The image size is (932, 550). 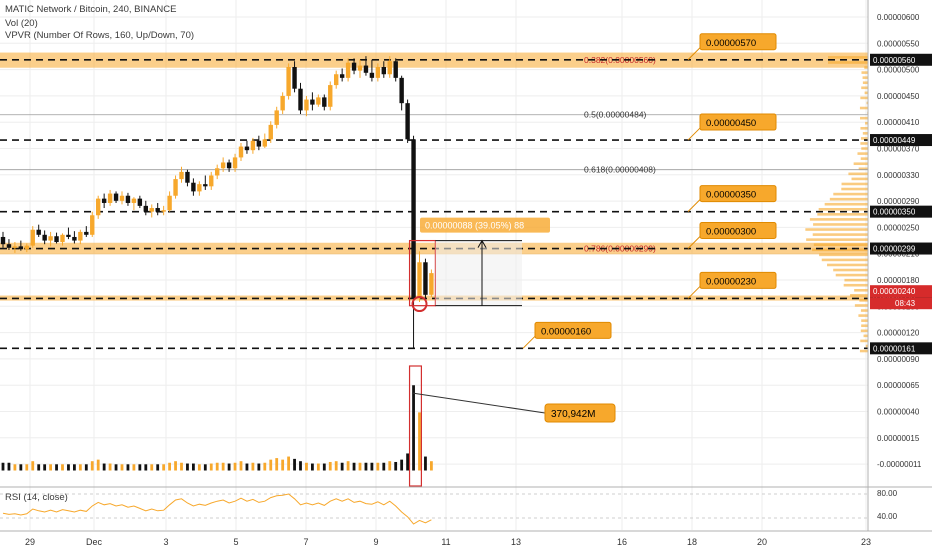 What do you see at coordinates (622, 542) in the screenshot?
I see `x-tick-label: 16` at bounding box center [622, 542].